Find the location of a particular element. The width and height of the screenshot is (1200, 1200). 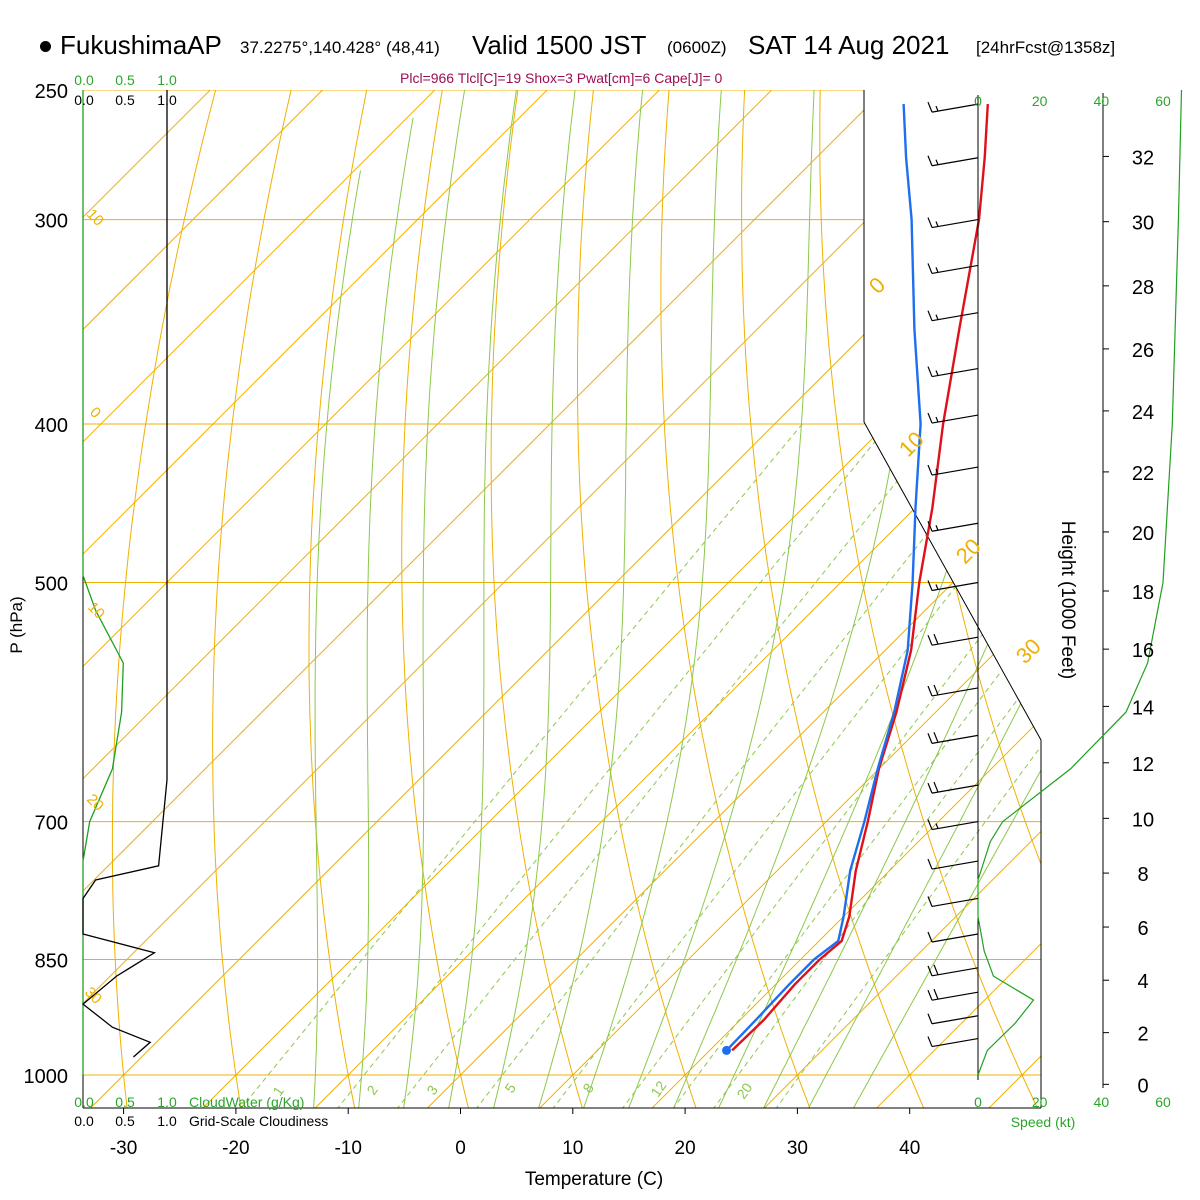

x-tick-label: -30 is located at coordinates (123, 1148).